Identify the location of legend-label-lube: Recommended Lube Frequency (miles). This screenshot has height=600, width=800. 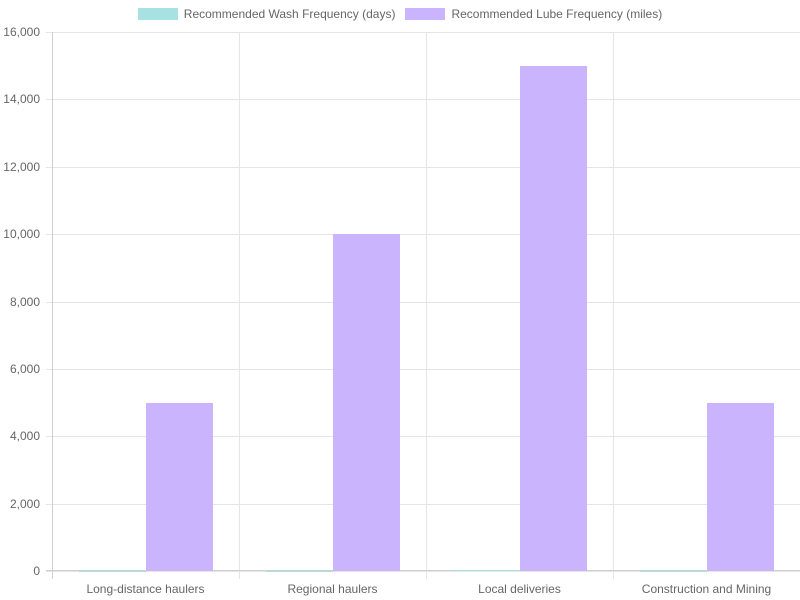
(557, 14).